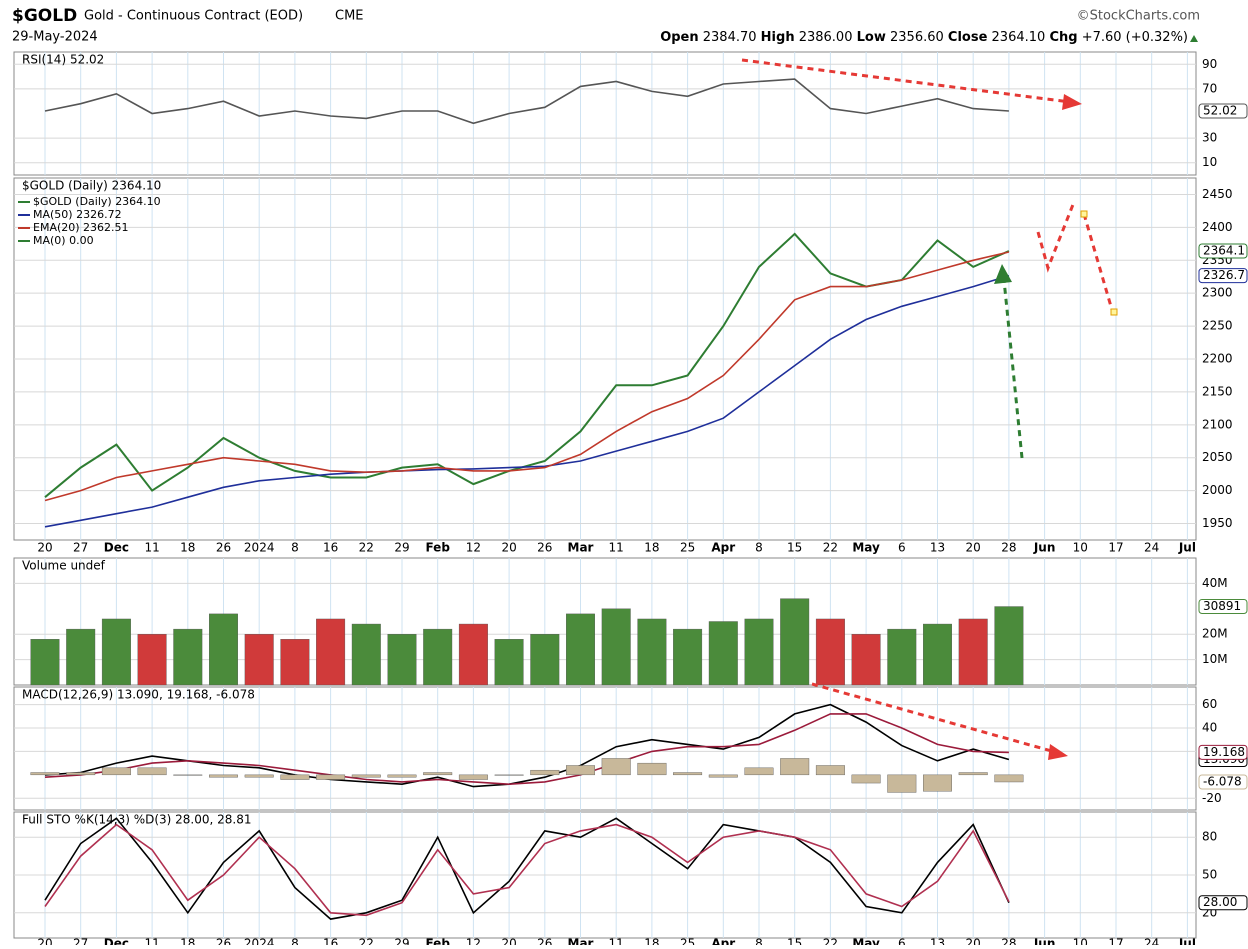 This screenshot has width=1248, height=949. Describe the element at coordinates (902, 548) in the screenshot. I see `x-tick-label: 6` at that location.